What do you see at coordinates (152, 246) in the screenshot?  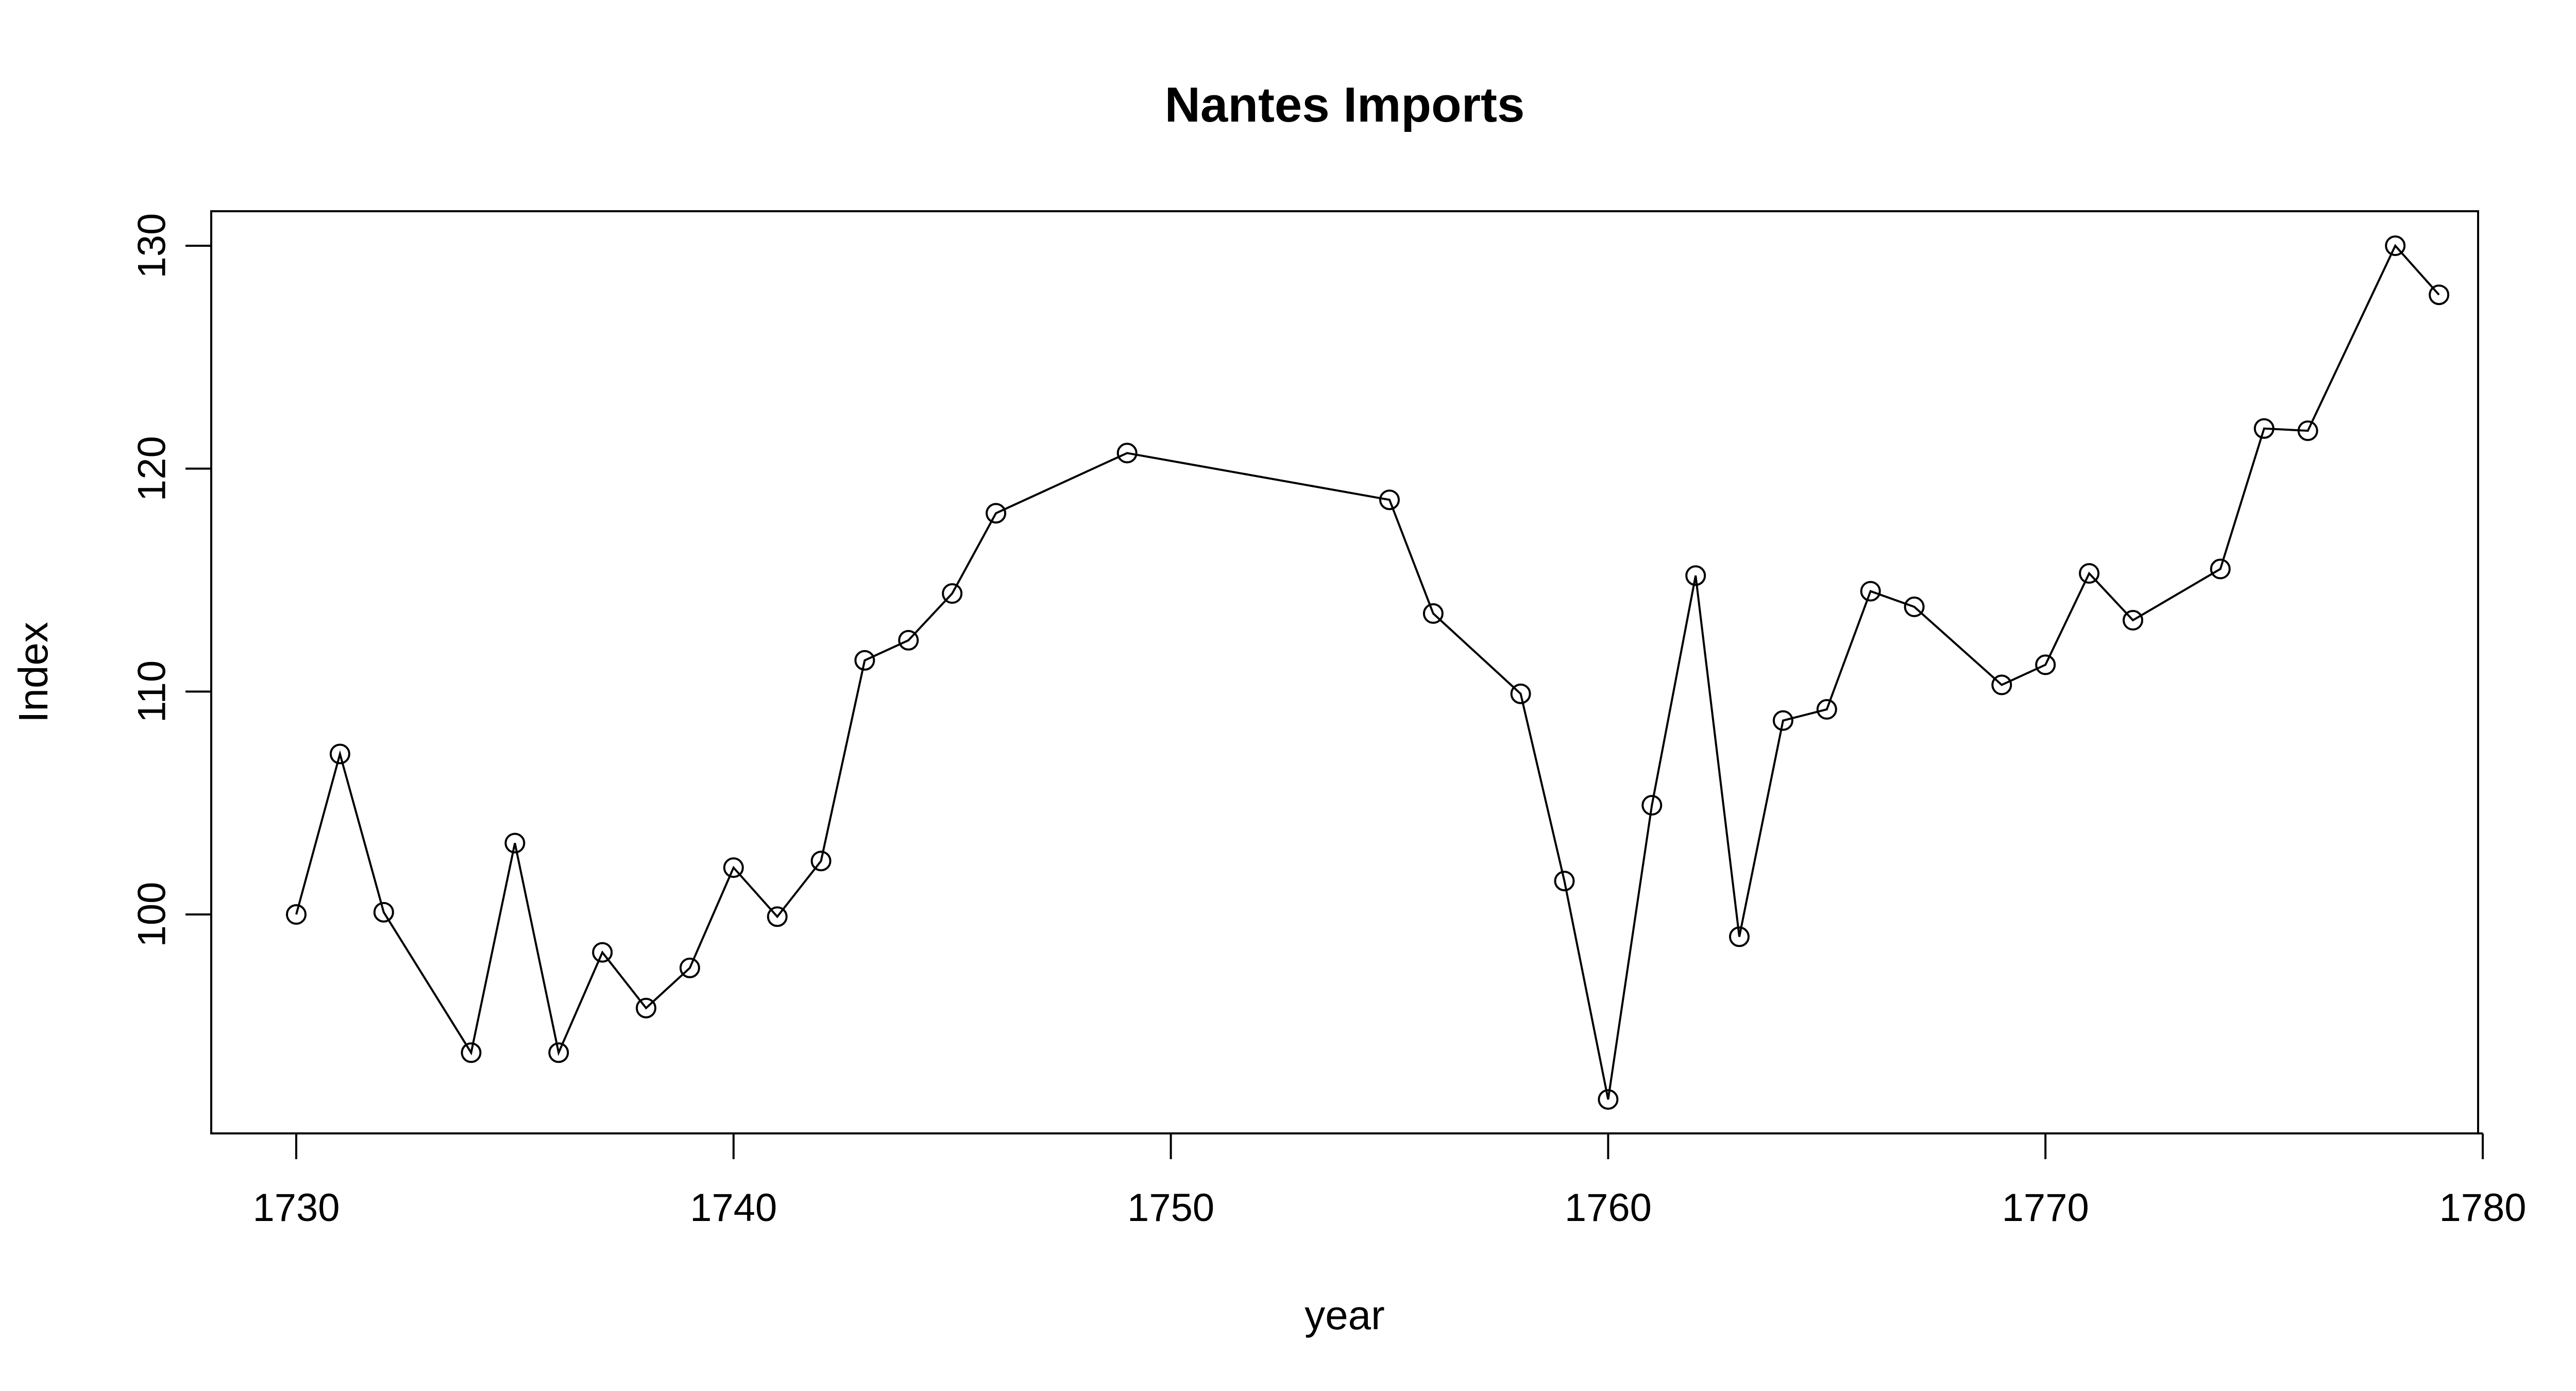 I see `y-tick-label: 130` at bounding box center [152, 246].